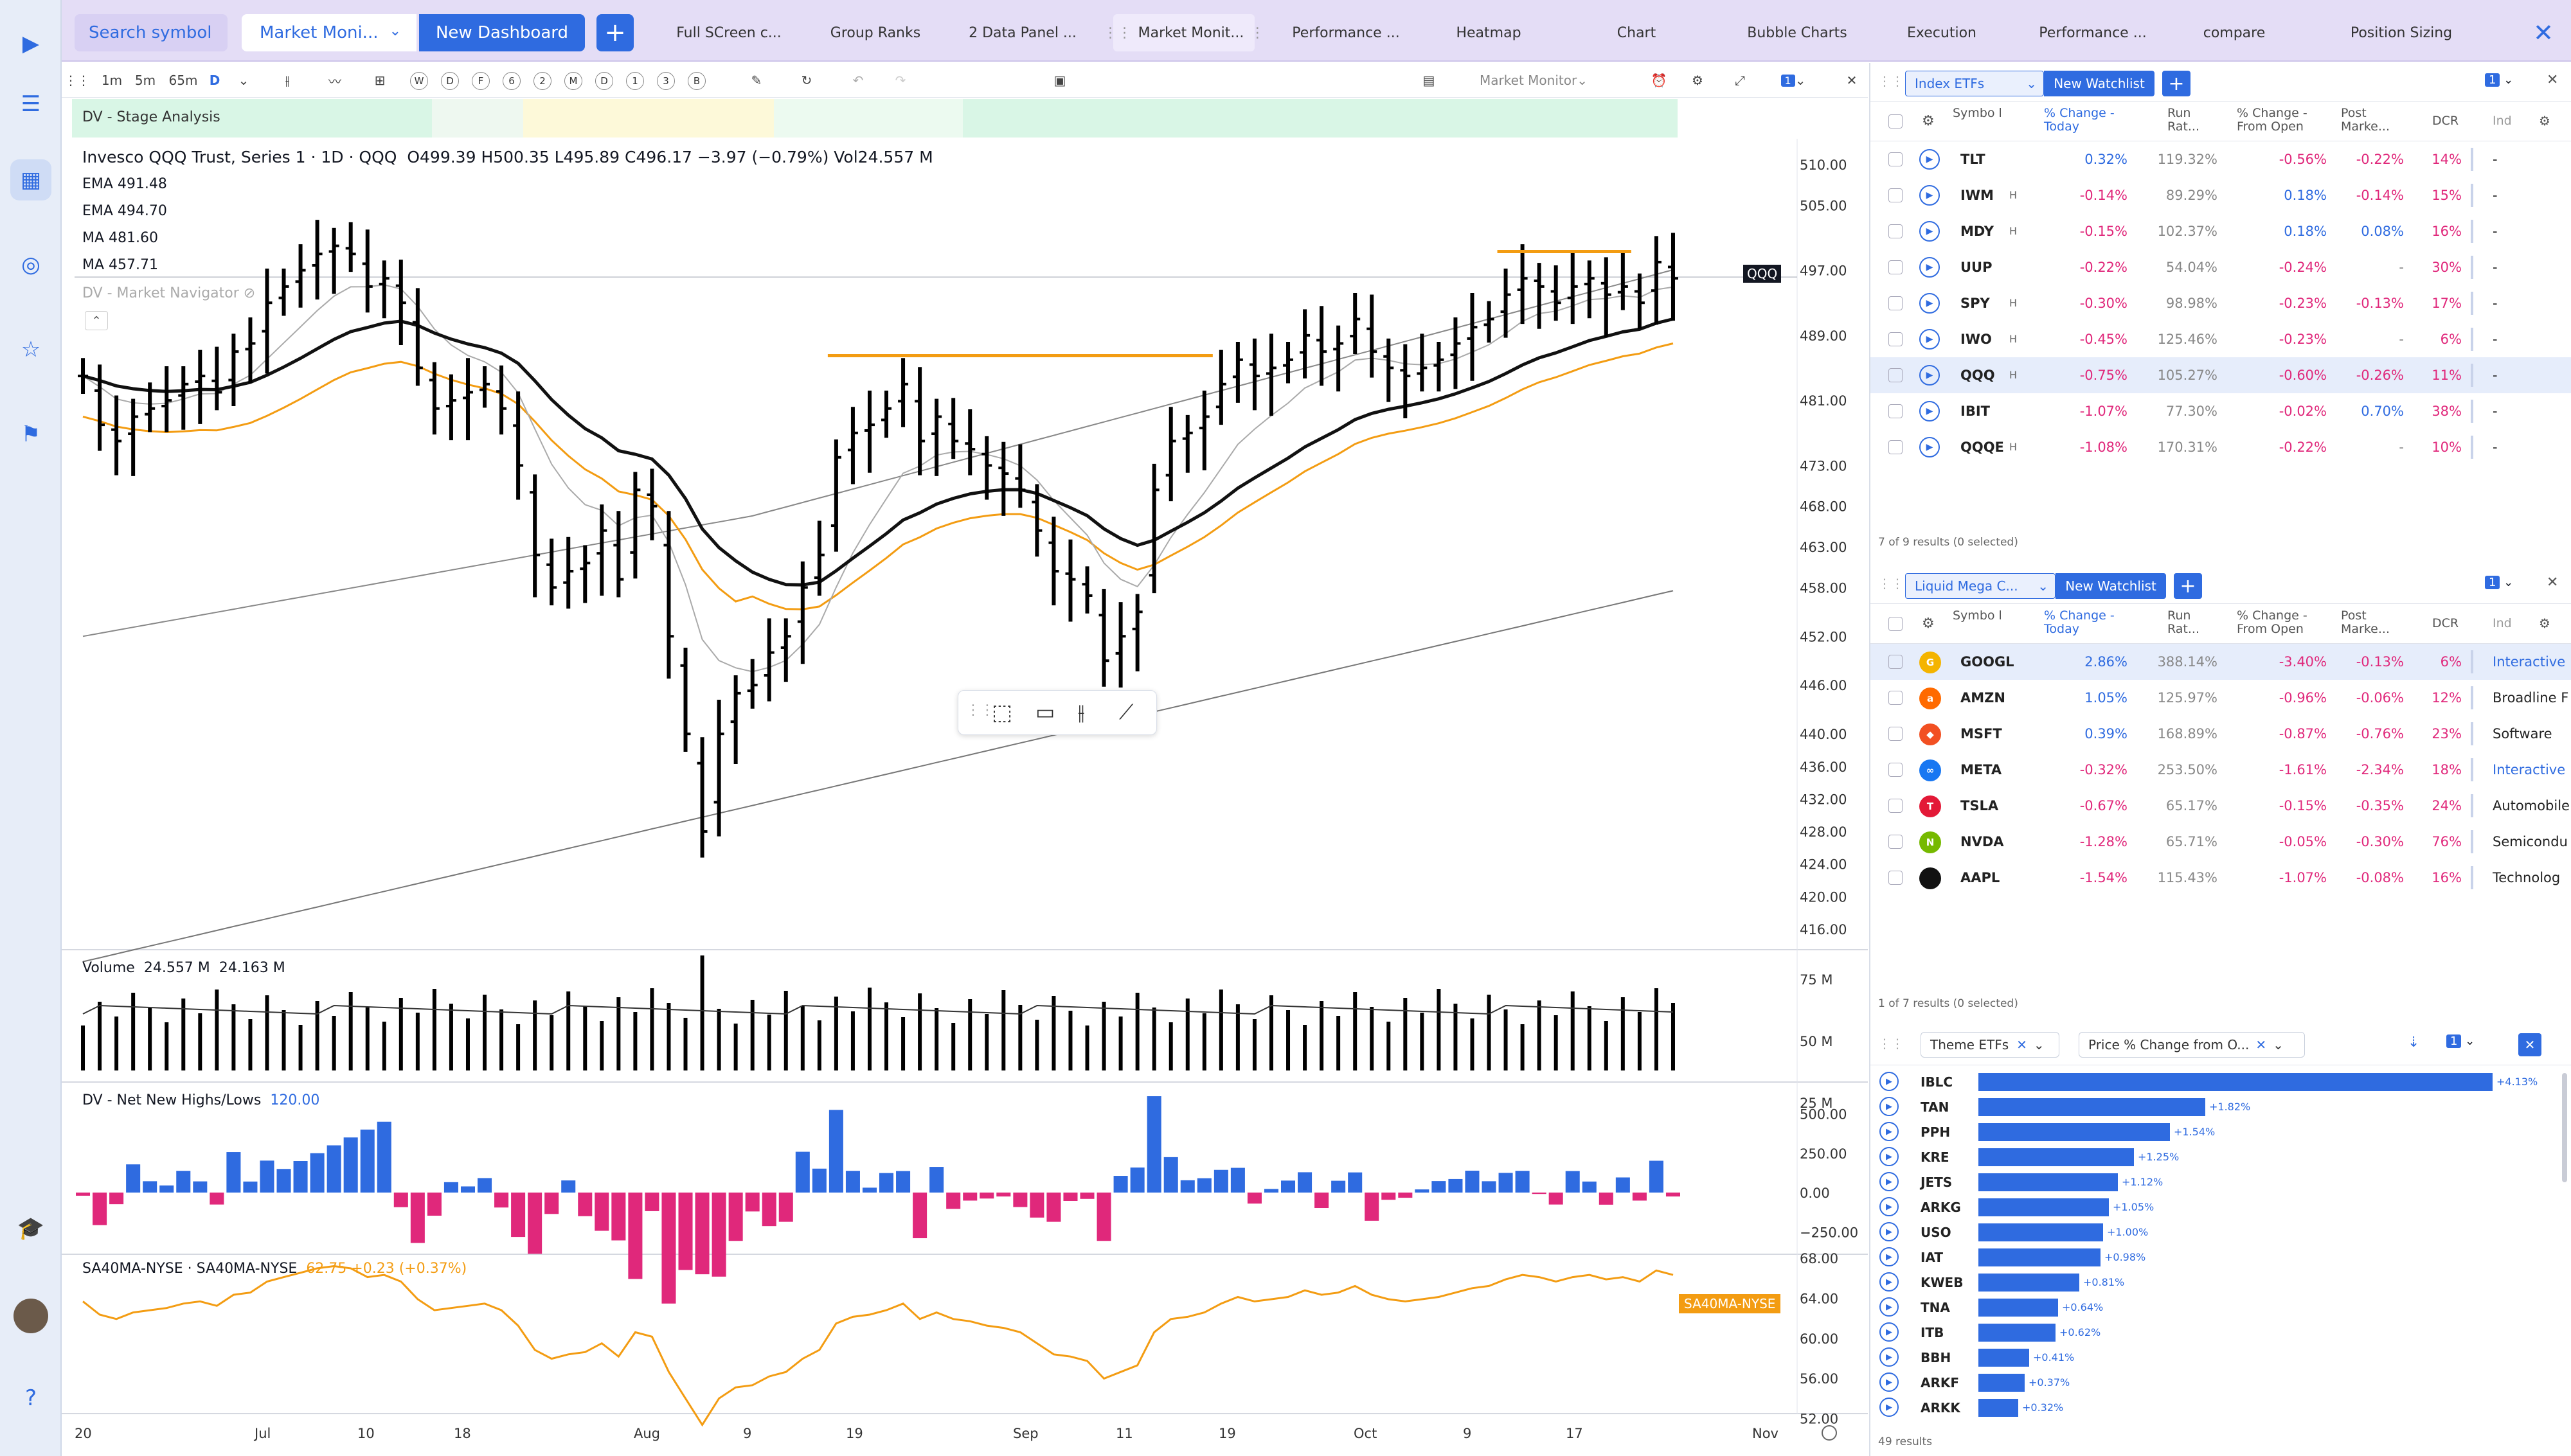  Describe the element at coordinates (806, 81) in the screenshot. I see `refresh-icon: ↻` at that location.